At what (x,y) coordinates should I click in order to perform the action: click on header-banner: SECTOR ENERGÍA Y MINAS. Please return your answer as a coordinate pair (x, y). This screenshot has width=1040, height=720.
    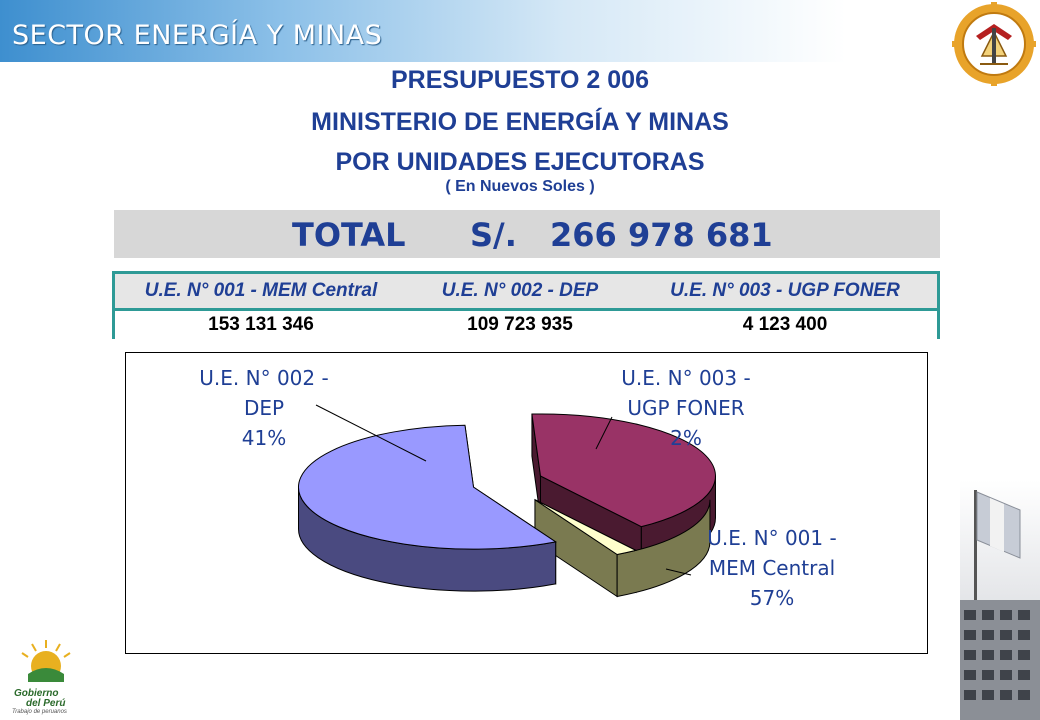
    Looking at the image, I should click on (470, 31).